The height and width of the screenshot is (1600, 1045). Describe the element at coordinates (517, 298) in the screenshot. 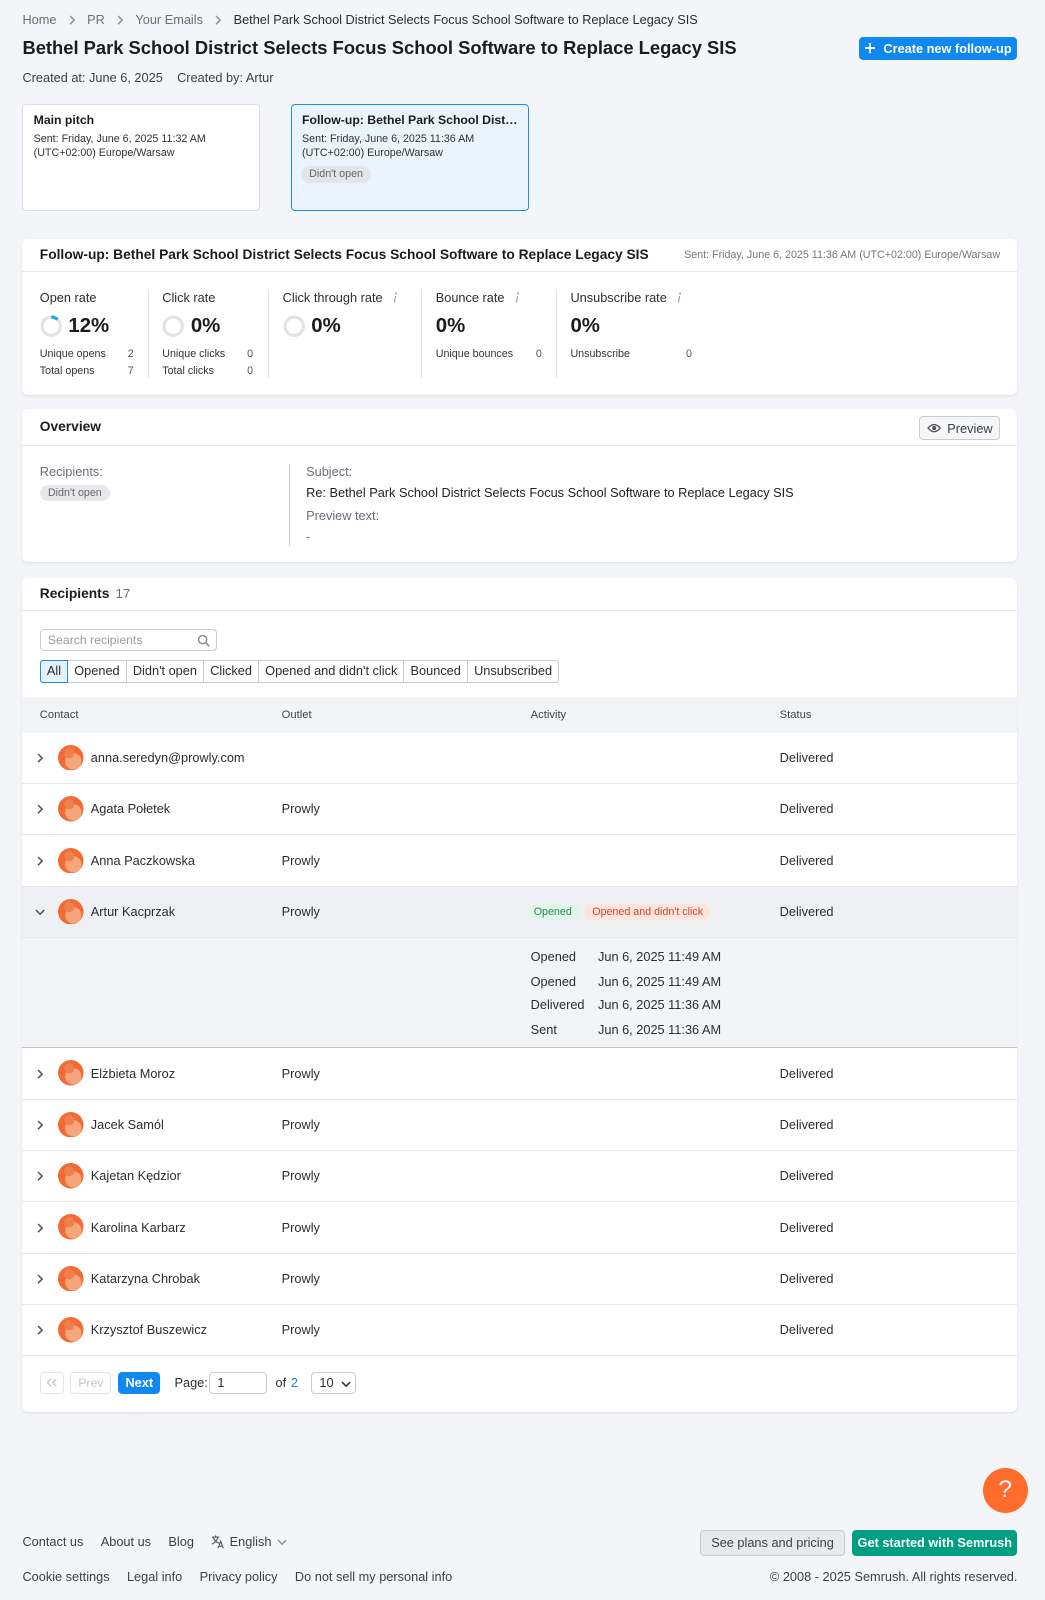

I see `info-icon` at that location.